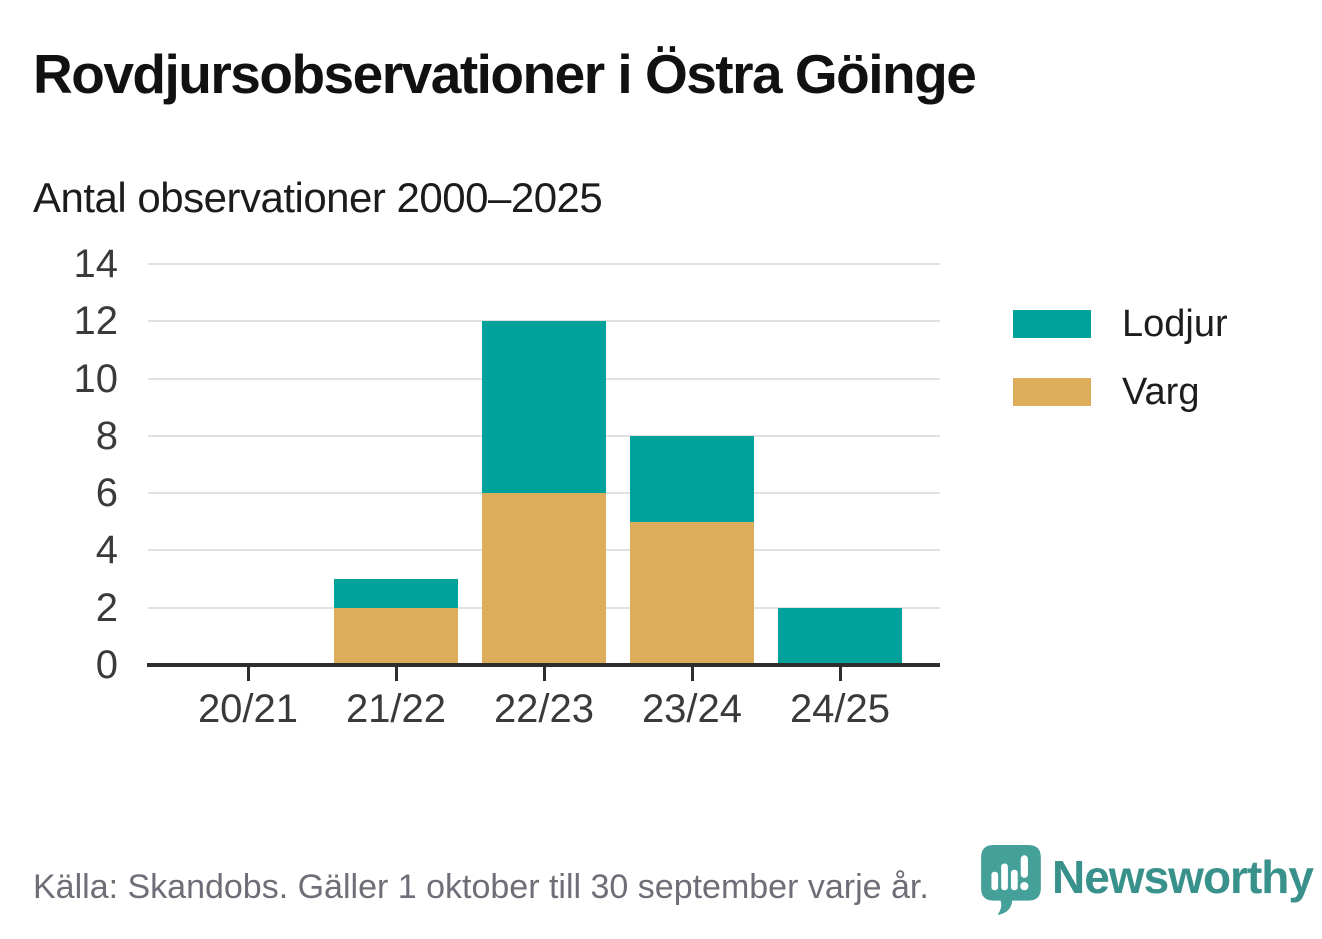  I want to click on legend-label-lodjur: Lodjur, so click(1175, 324).